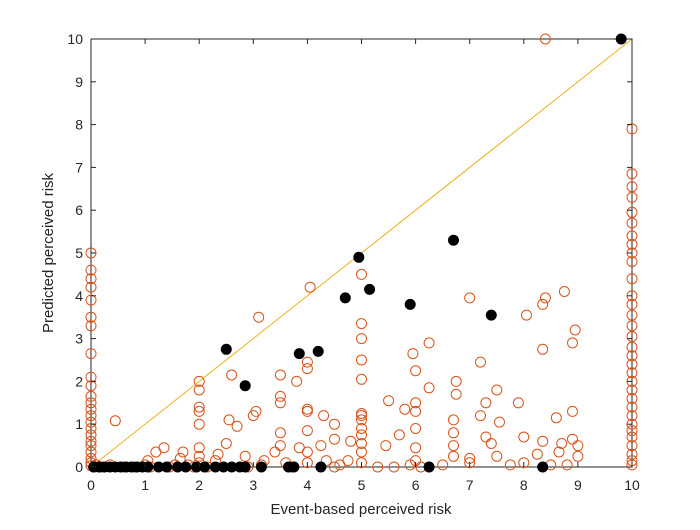 The height and width of the screenshot is (530, 700). I want to click on y-tick-label: 7, so click(79, 167).